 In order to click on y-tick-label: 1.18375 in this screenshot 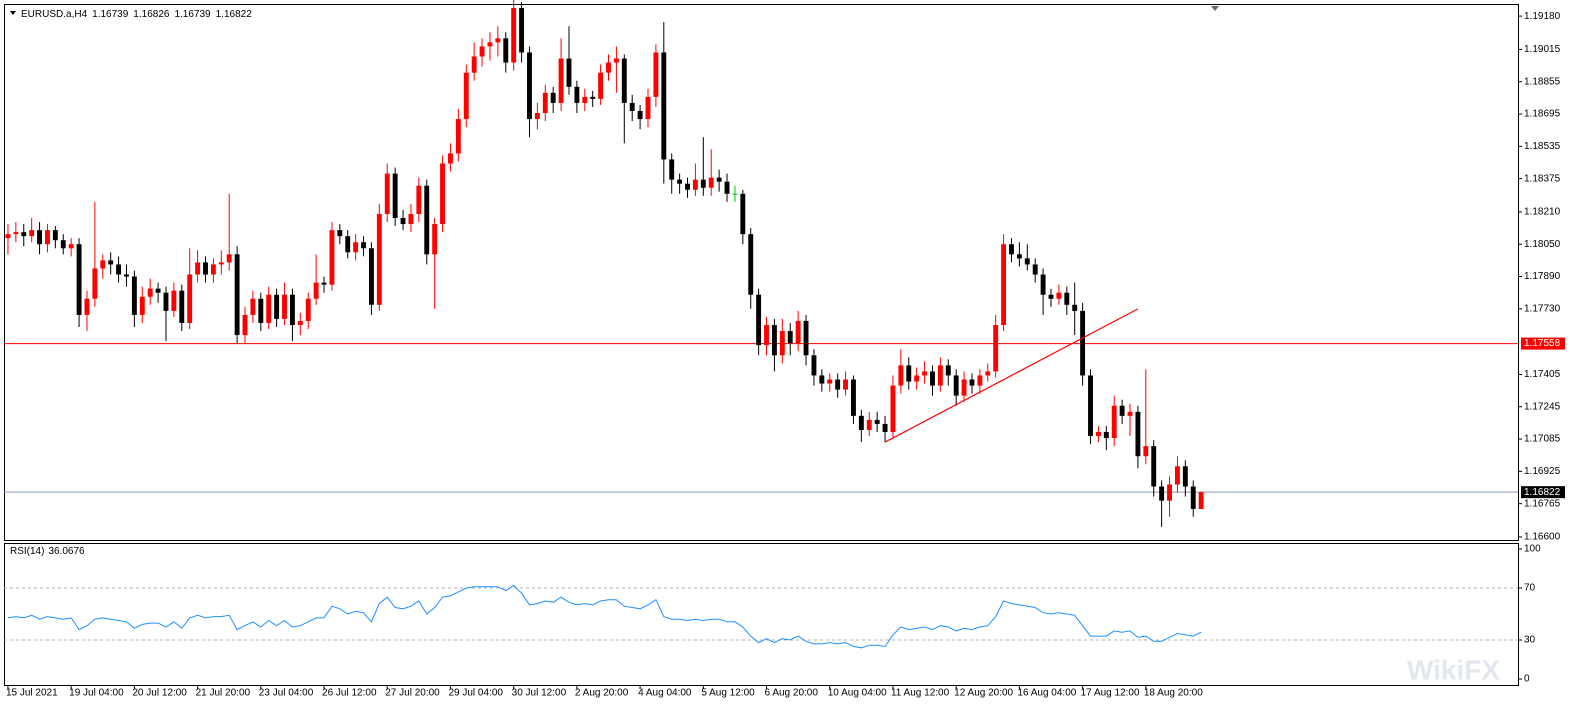, I will do `click(1542, 178)`.